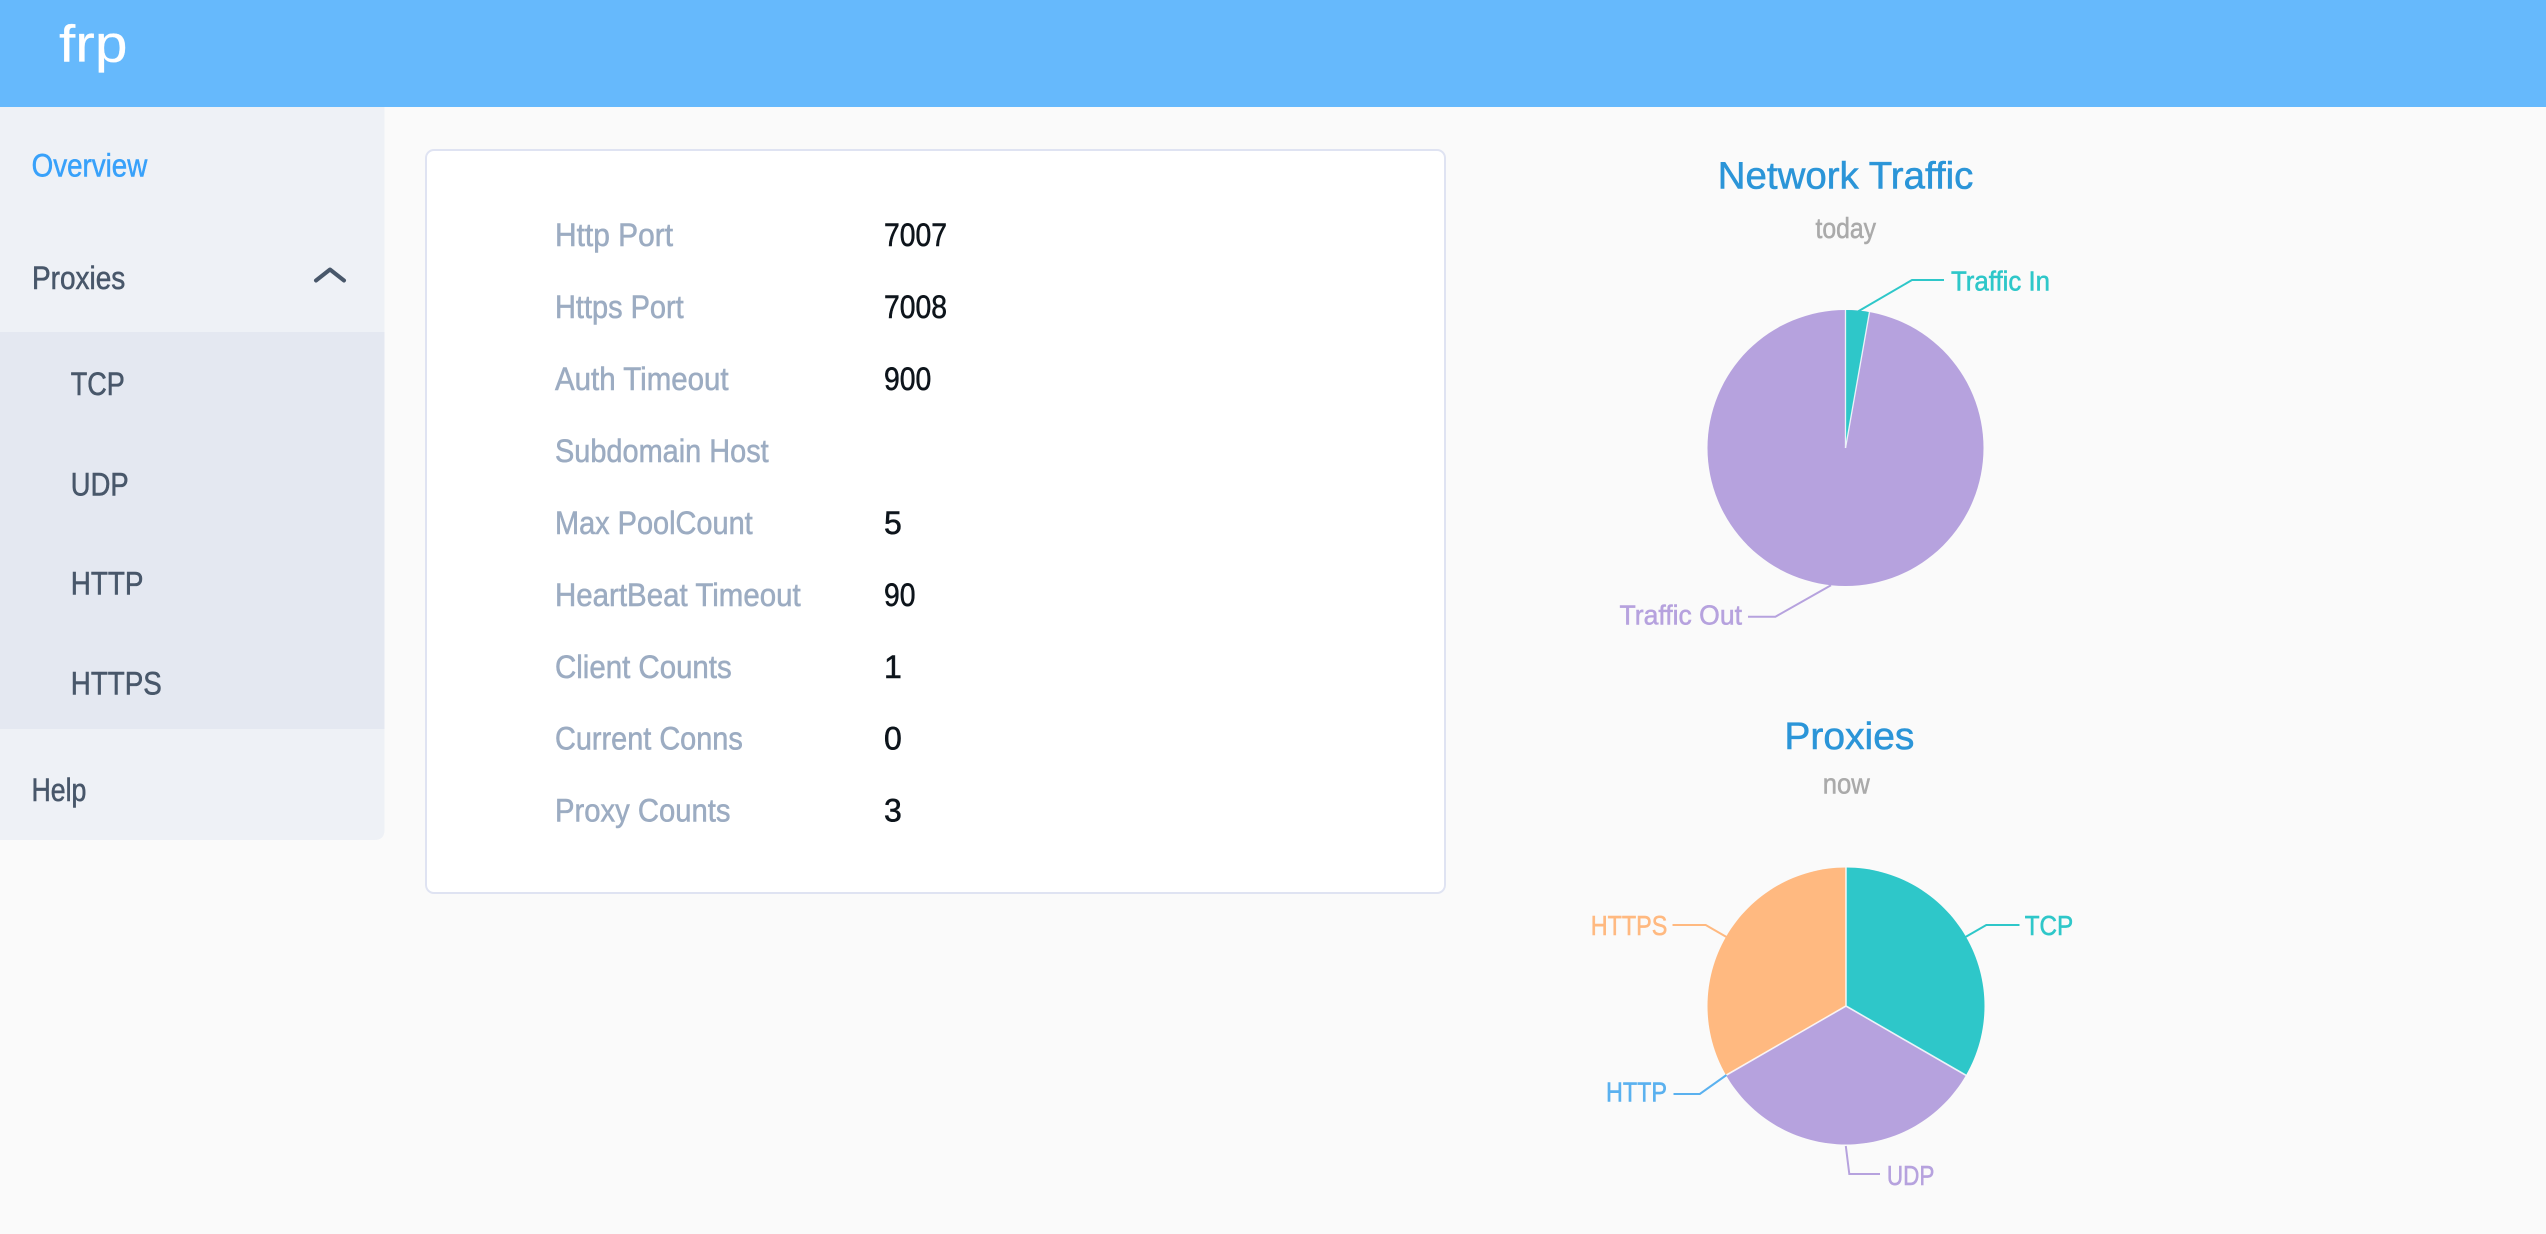 The height and width of the screenshot is (1234, 2546). What do you see at coordinates (907, 379) in the screenshot?
I see `svg-text: 900` at bounding box center [907, 379].